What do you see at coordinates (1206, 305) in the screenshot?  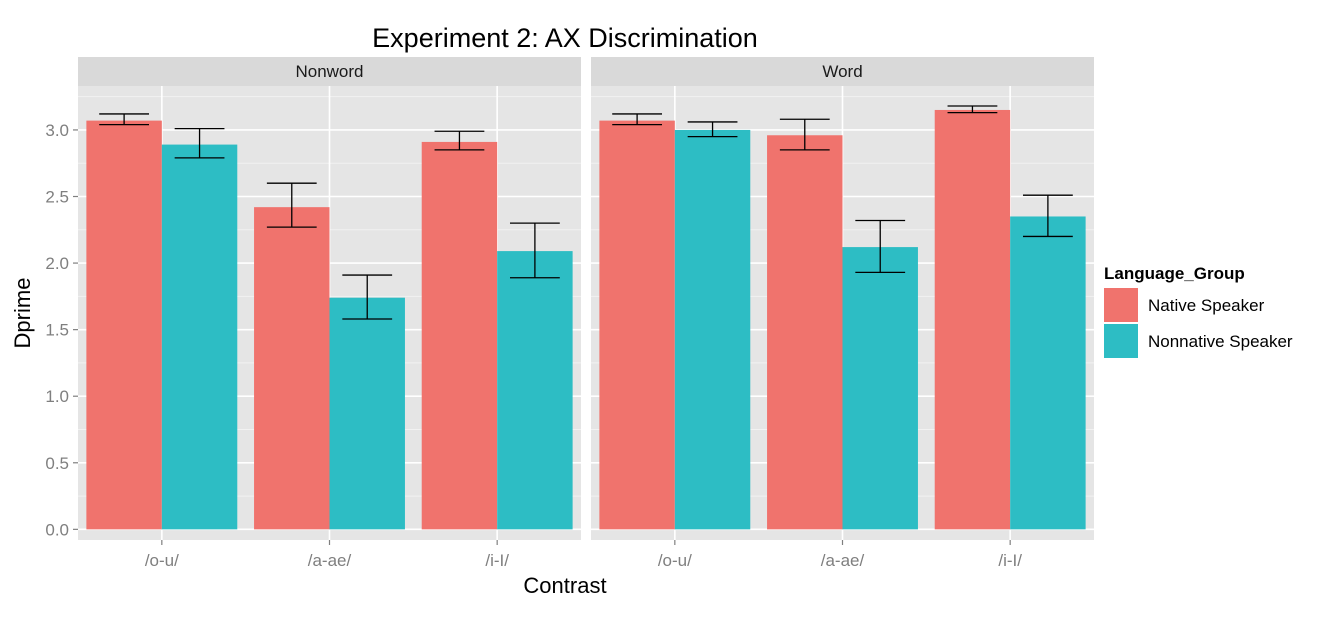 I see `legend-label: Native Speaker` at bounding box center [1206, 305].